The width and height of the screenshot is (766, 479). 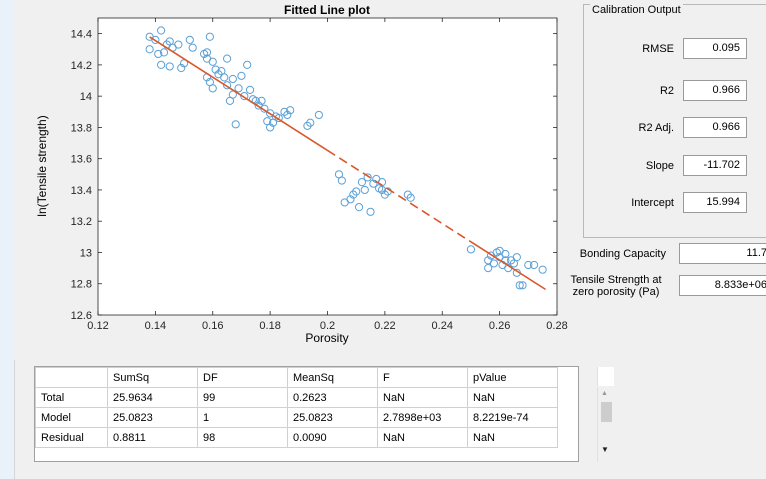 I want to click on x-tick-label: 0.22, so click(x=384, y=326).